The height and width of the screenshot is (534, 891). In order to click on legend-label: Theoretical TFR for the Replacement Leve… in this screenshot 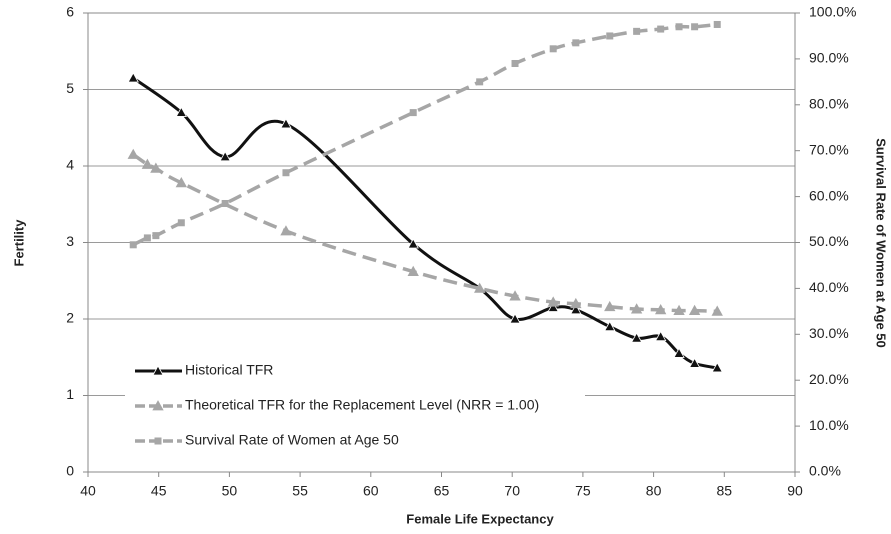, I will do `click(362, 405)`.